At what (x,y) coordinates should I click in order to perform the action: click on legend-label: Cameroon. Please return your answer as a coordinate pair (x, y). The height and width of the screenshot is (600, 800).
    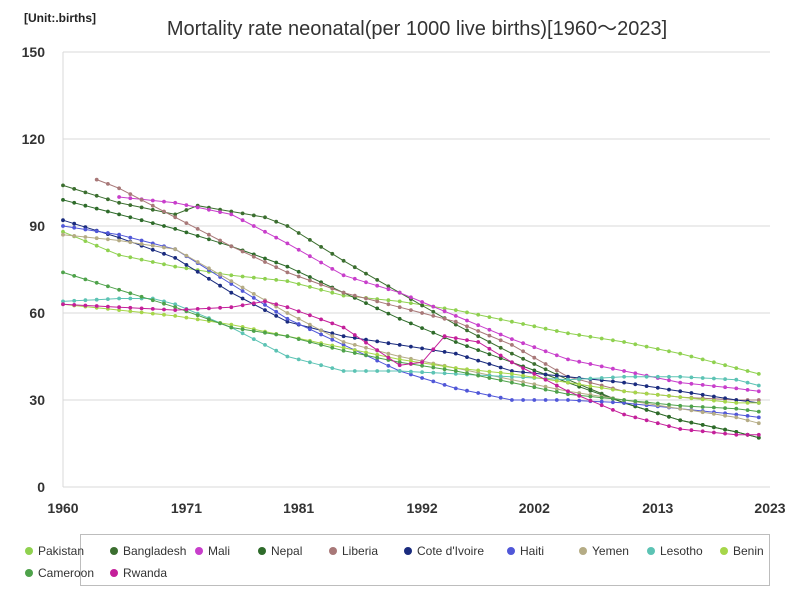
    Looking at the image, I should click on (66, 573).